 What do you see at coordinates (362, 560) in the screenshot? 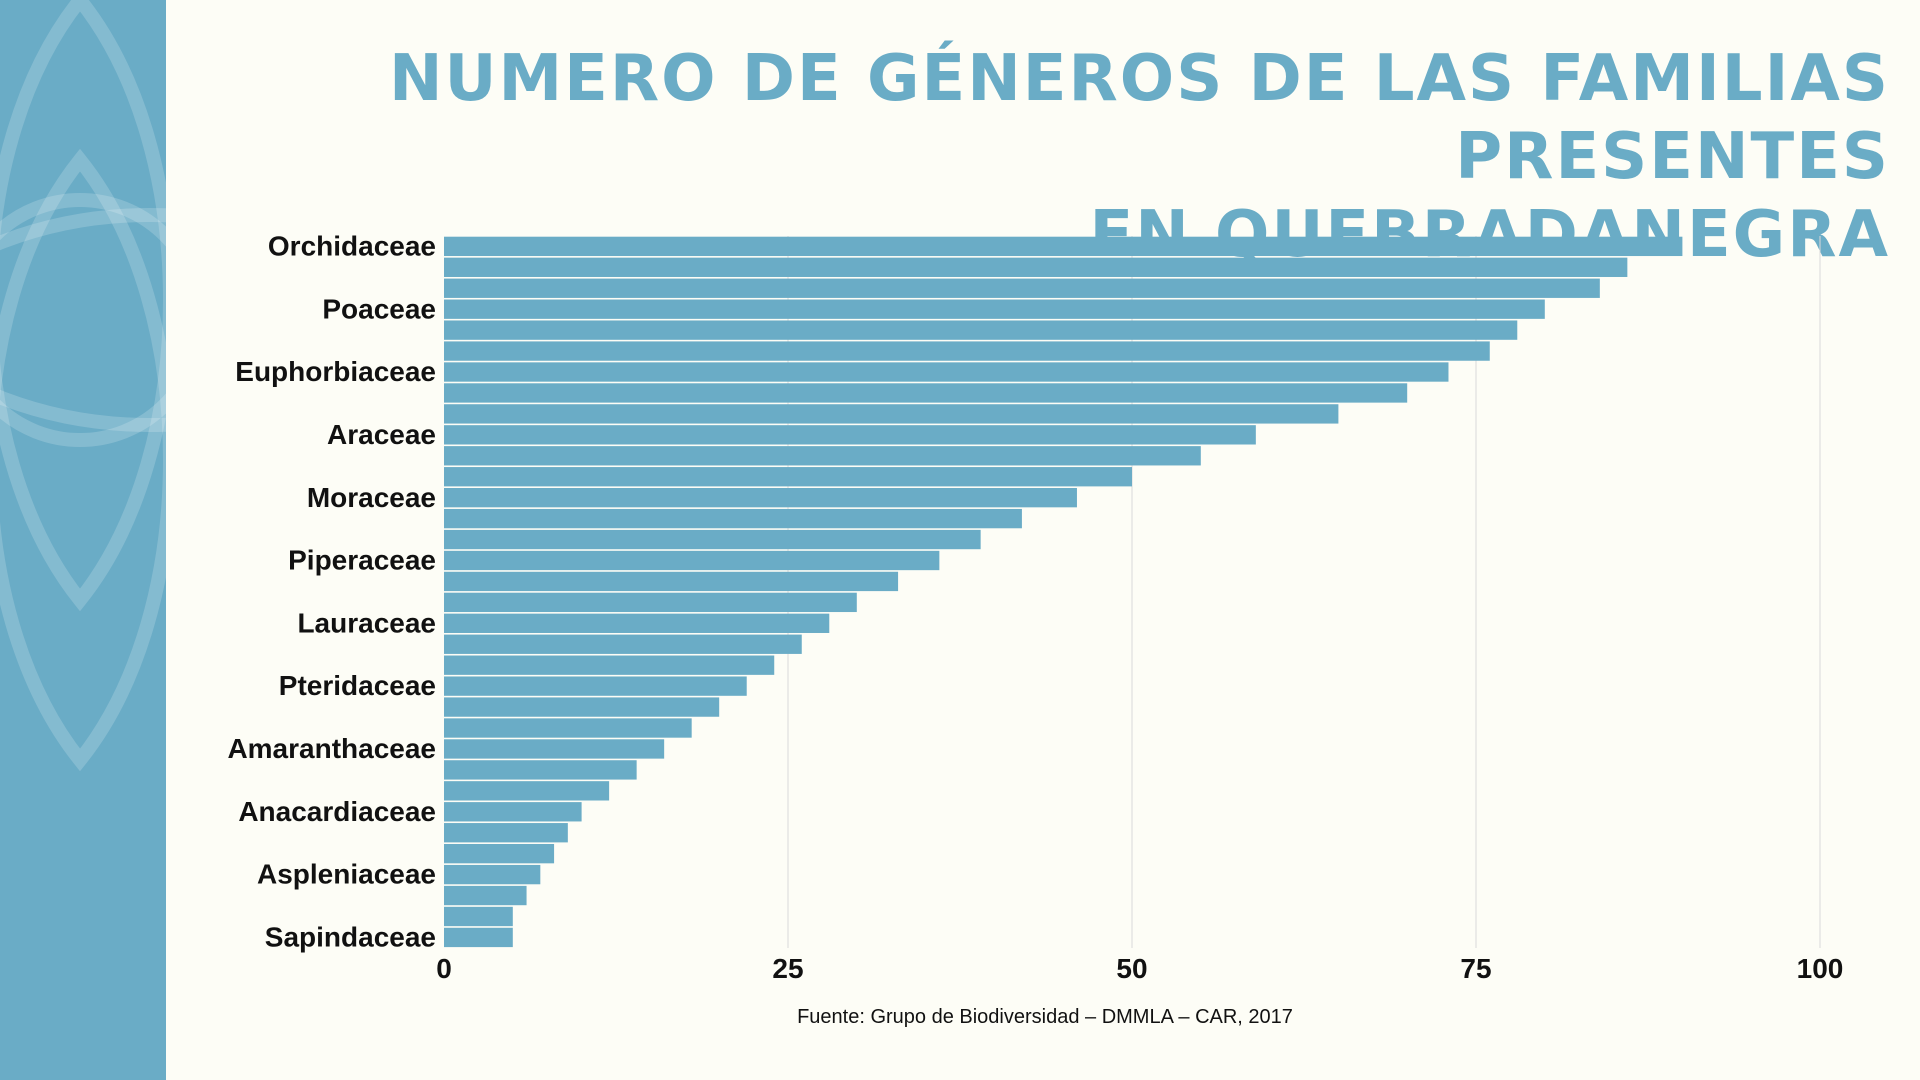
I see `category-label: Piperaceae` at bounding box center [362, 560].